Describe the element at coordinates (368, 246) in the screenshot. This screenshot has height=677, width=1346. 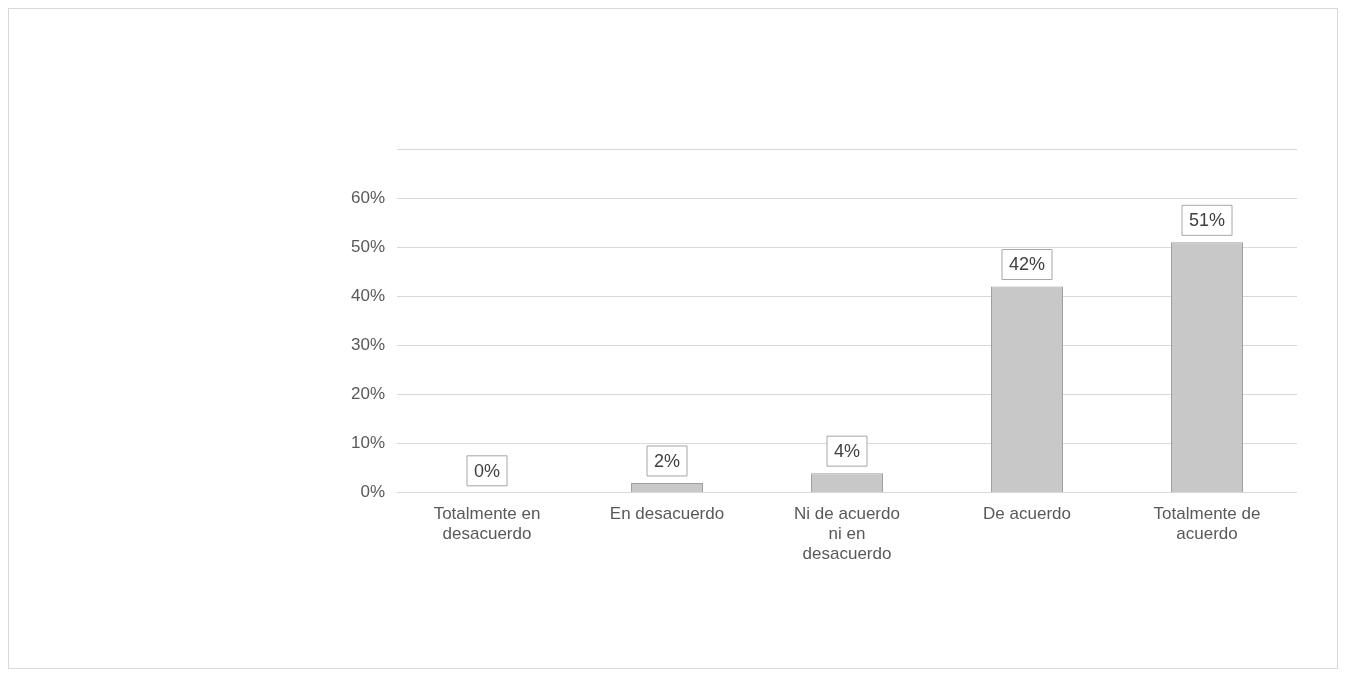
I see `y-tick-label: 50%` at that location.